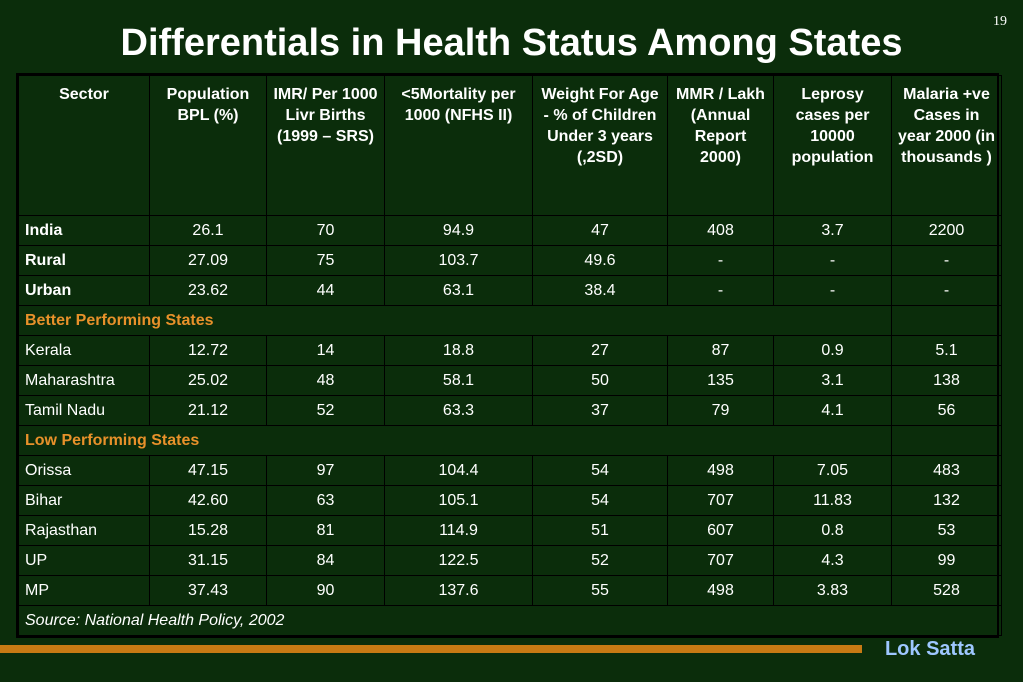  I want to click on source-row: Source: National Health Policy, 2002, so click(510, 620).